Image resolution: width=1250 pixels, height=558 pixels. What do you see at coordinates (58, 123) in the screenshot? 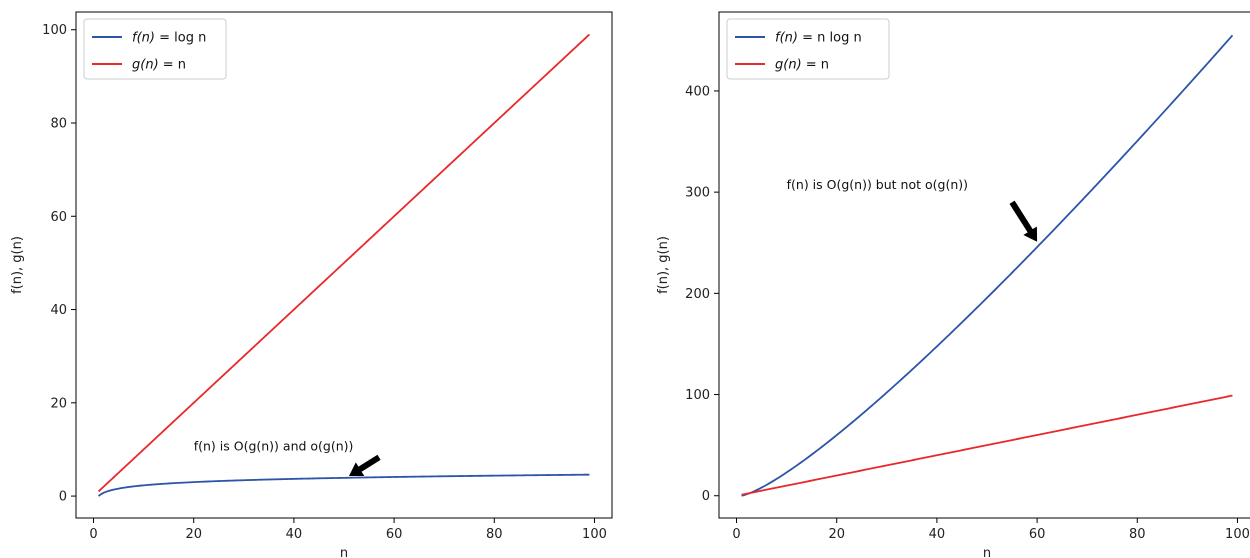
I see `y-tick-label: 80` at bounding box center [58, 123].